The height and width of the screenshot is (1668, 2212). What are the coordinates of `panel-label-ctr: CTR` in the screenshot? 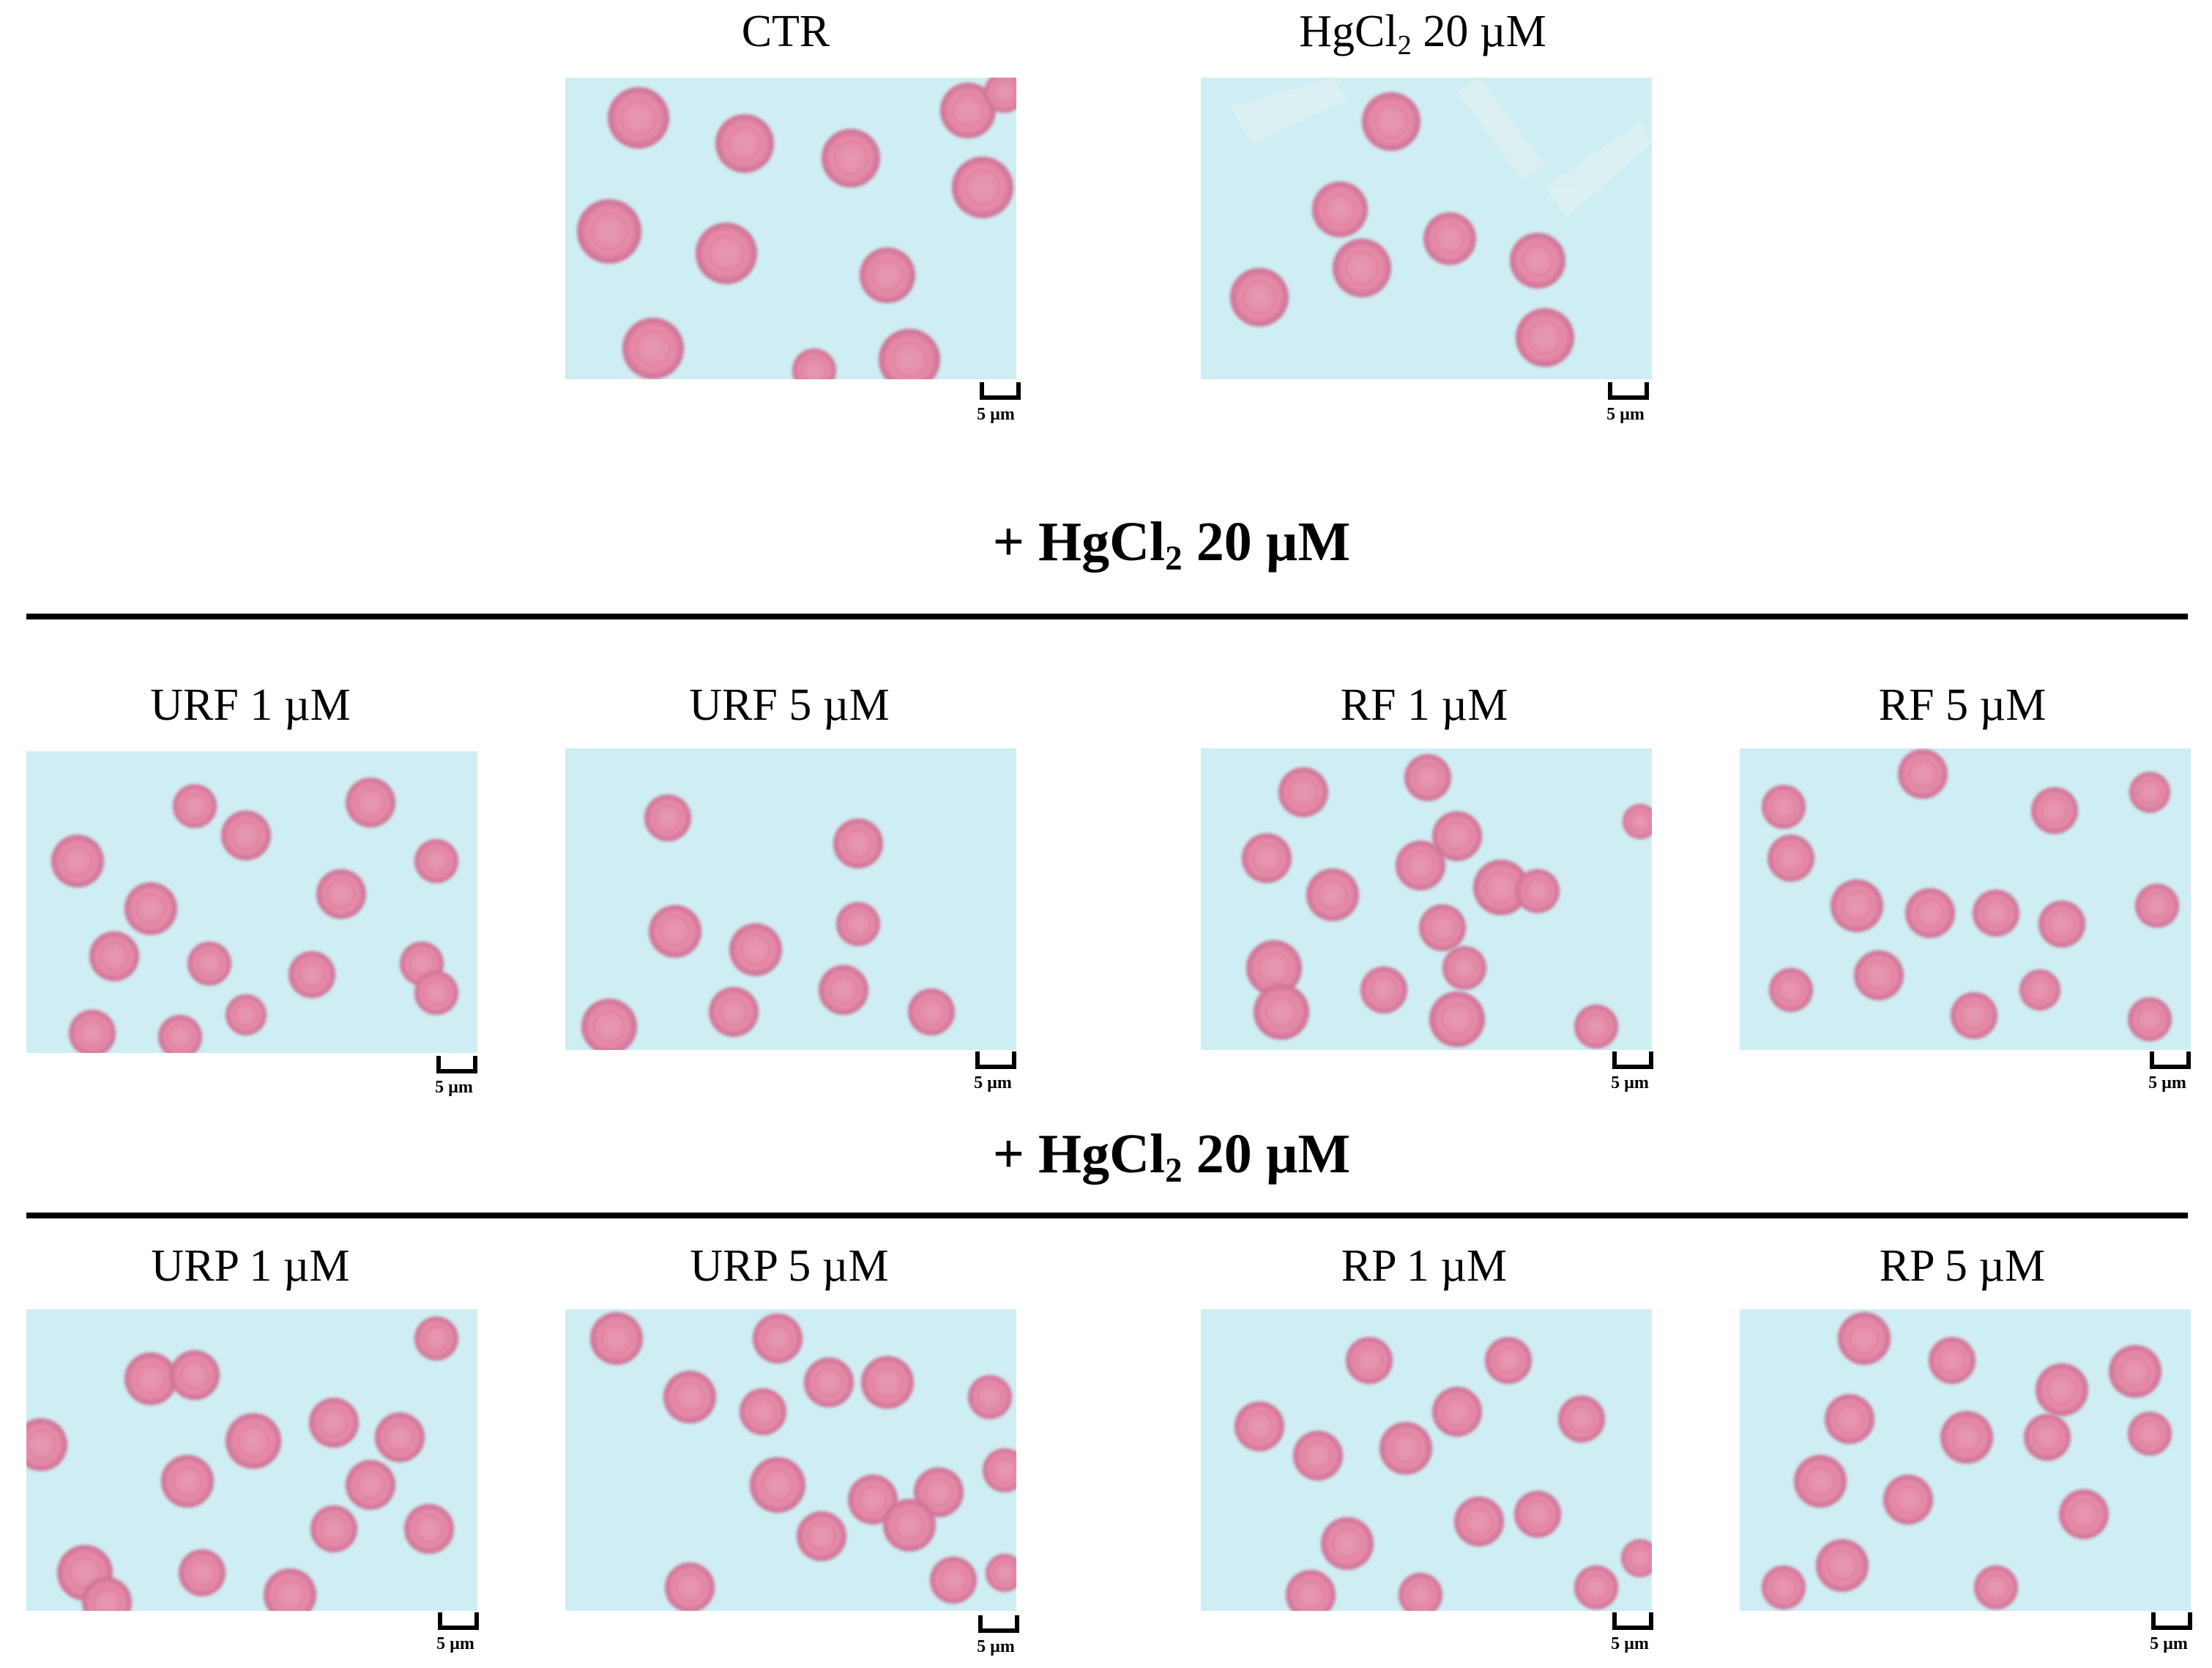 It's located at (785, 32).